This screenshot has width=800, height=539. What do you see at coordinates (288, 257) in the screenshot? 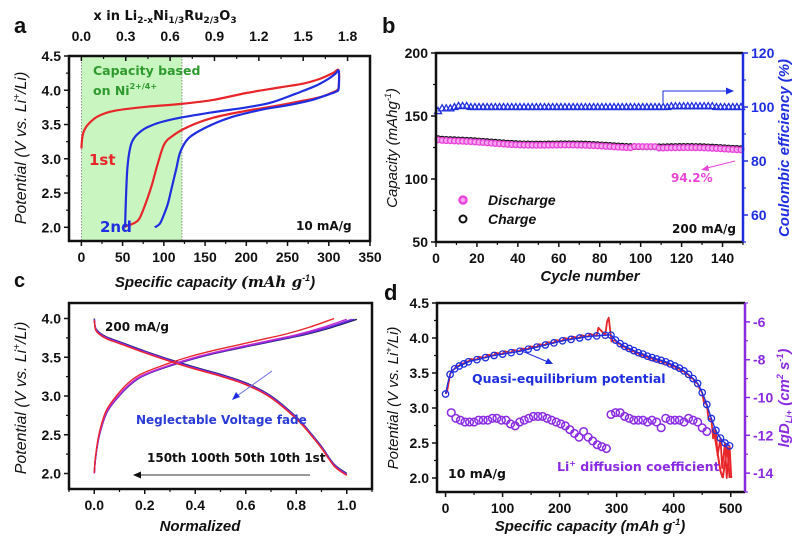
I see `x-a-tick-label: 250` at bounding box center [288, 257].